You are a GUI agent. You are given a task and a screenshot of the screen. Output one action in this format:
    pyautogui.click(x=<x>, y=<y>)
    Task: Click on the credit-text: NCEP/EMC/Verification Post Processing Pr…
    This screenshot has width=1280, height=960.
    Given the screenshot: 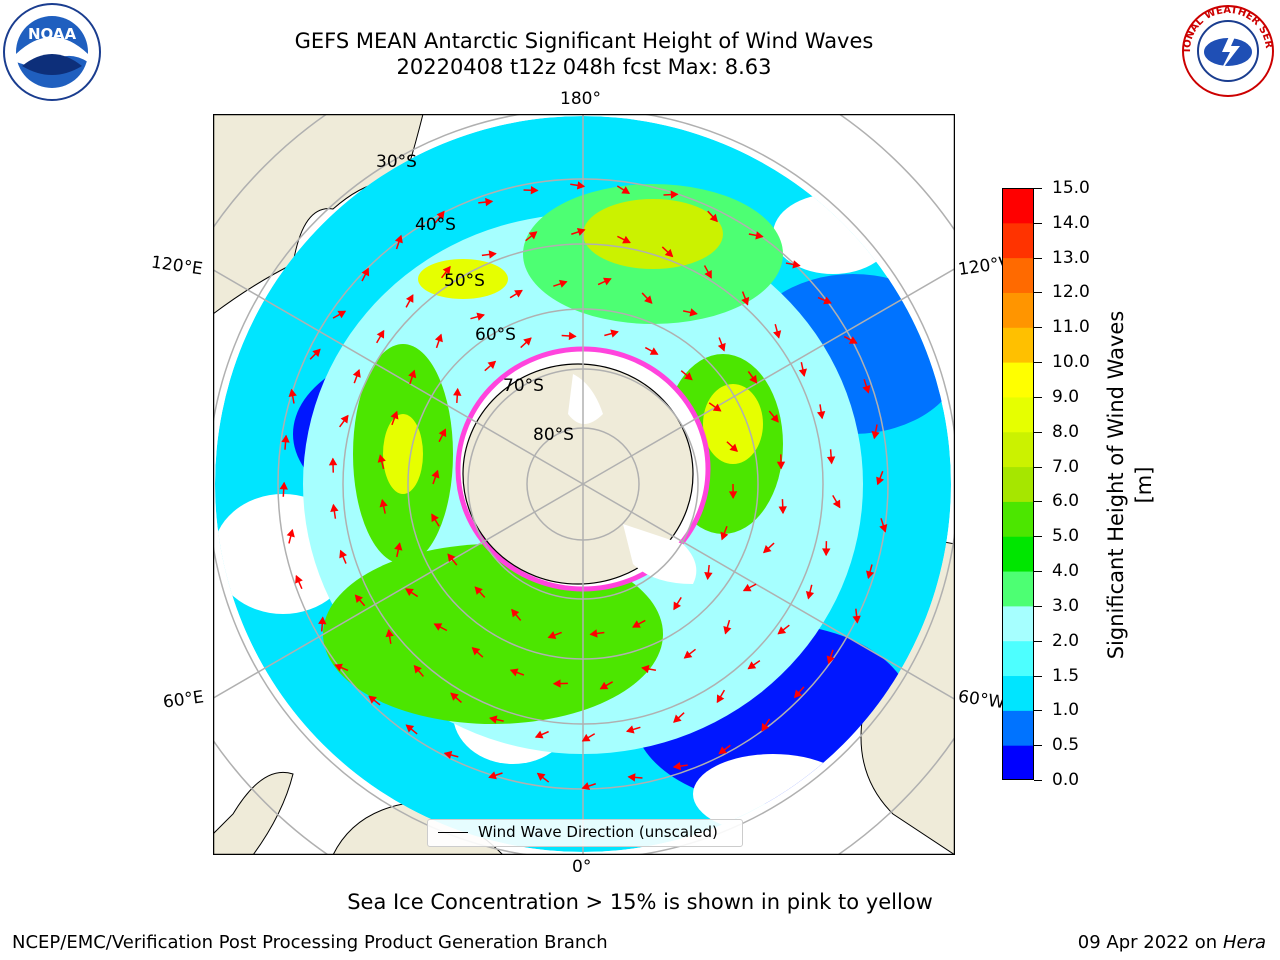 What is the action you would take?
    pyautogui.click(x=310, y=942)
    